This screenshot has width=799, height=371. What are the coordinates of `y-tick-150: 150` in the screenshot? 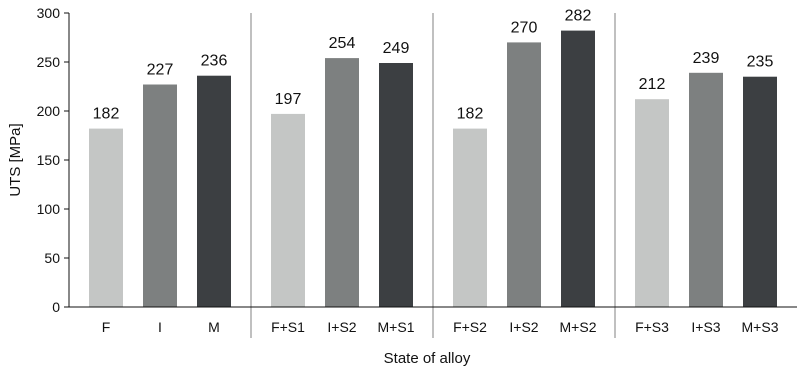 It's located at (49, 160).